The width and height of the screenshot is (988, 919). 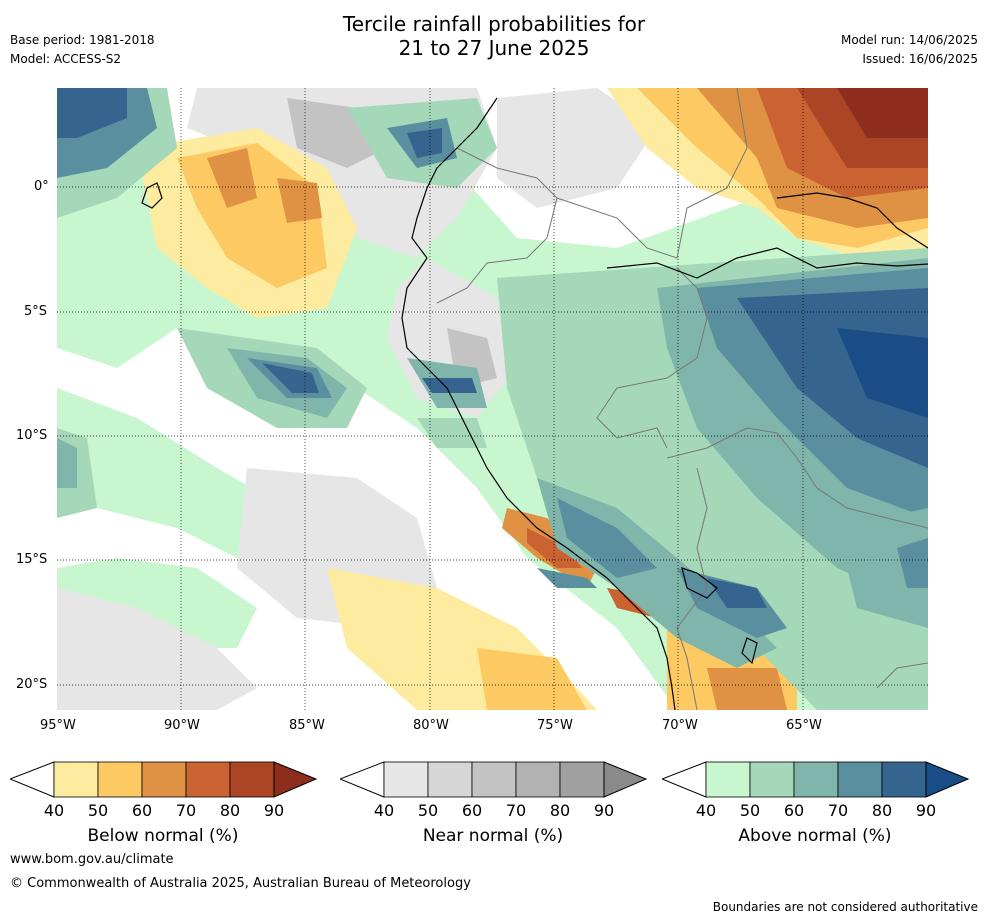 I want to click on colorbar-below-normal-graphic, so click(x=163, y=779).